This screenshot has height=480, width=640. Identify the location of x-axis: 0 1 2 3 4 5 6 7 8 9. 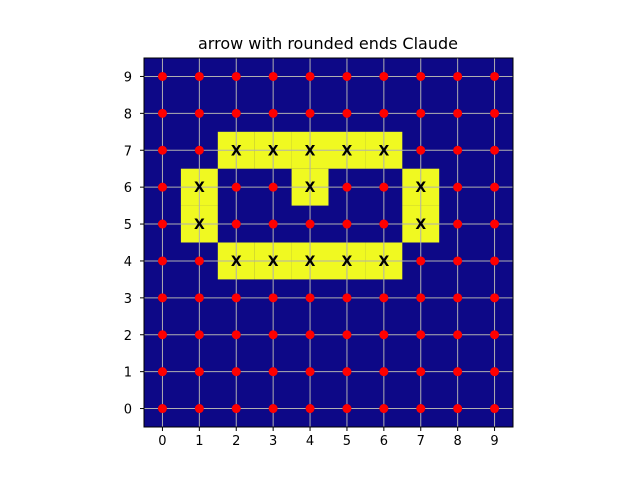
(328, 438).